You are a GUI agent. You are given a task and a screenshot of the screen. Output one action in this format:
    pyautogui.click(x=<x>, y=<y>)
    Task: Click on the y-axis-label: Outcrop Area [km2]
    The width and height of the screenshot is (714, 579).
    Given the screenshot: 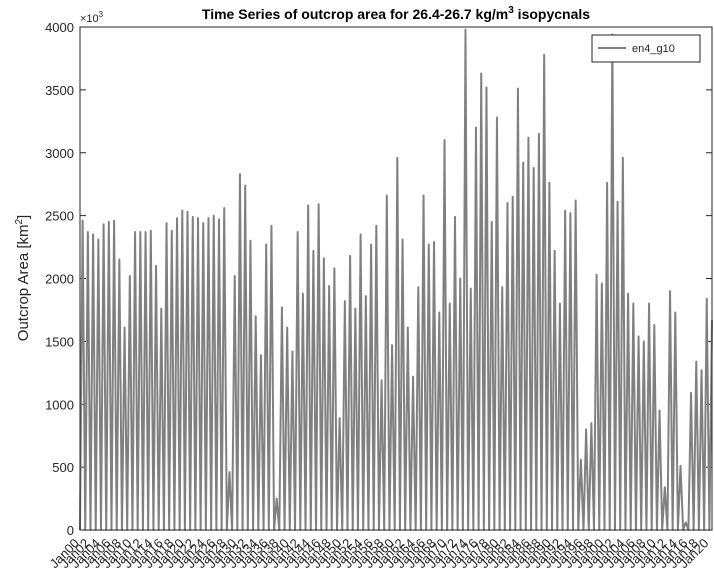 What is the action you would take?
    pyautogui.click(x=23, y=278)
    